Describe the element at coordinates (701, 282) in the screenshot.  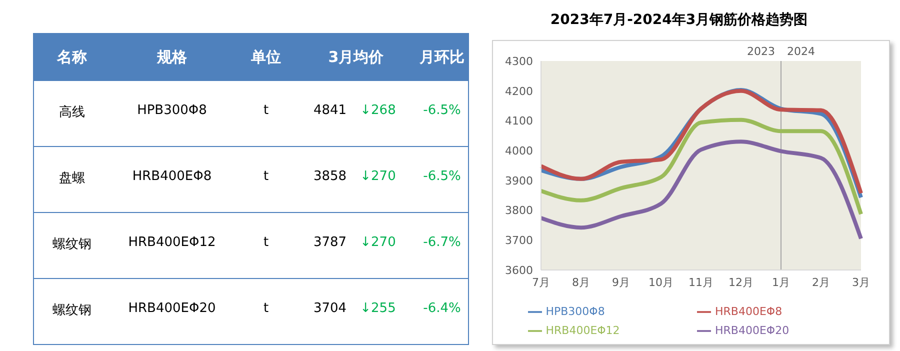
I see `x-tick-label: 11月` at that location.